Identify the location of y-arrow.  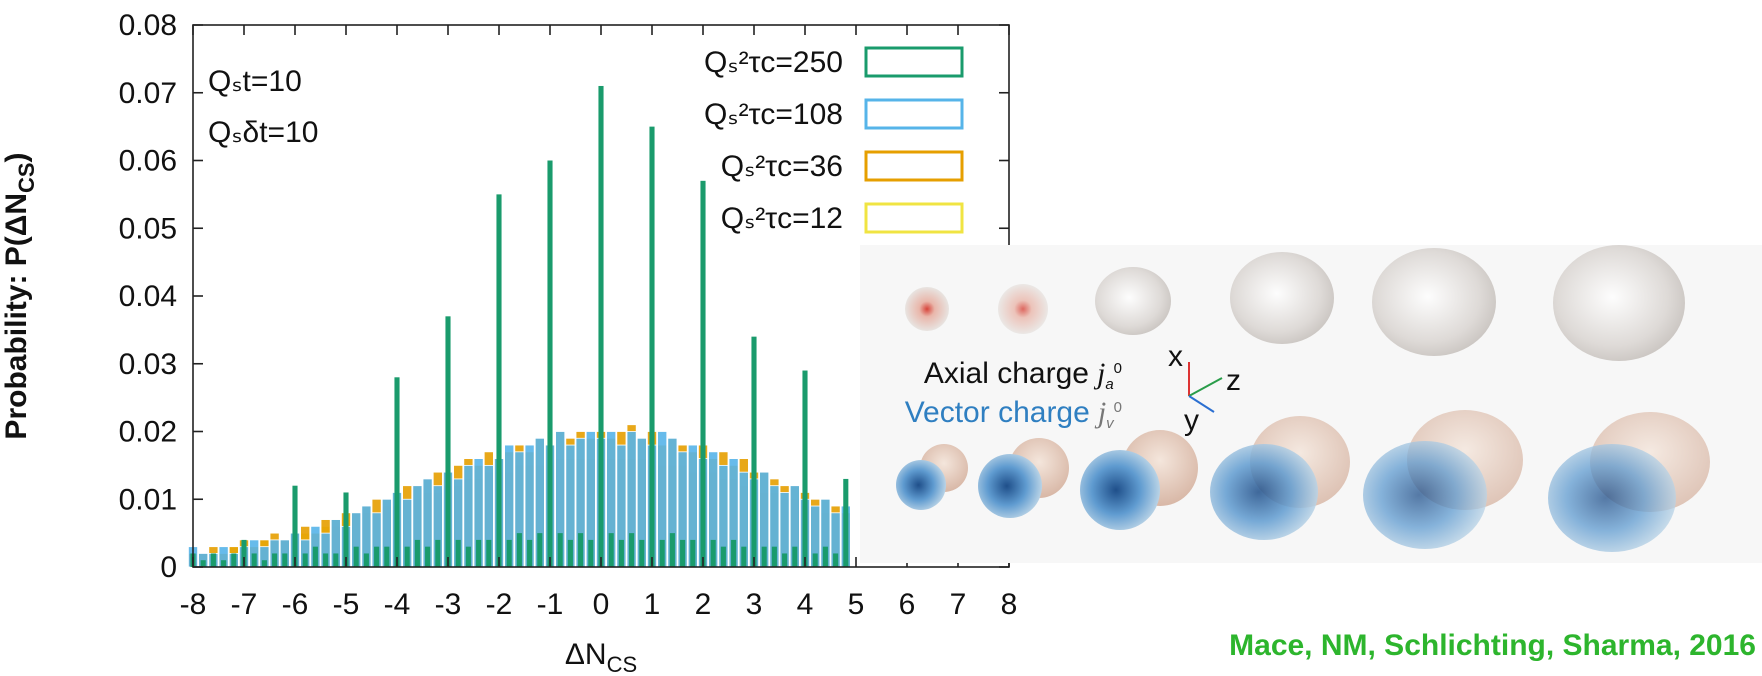
(1201, 404).